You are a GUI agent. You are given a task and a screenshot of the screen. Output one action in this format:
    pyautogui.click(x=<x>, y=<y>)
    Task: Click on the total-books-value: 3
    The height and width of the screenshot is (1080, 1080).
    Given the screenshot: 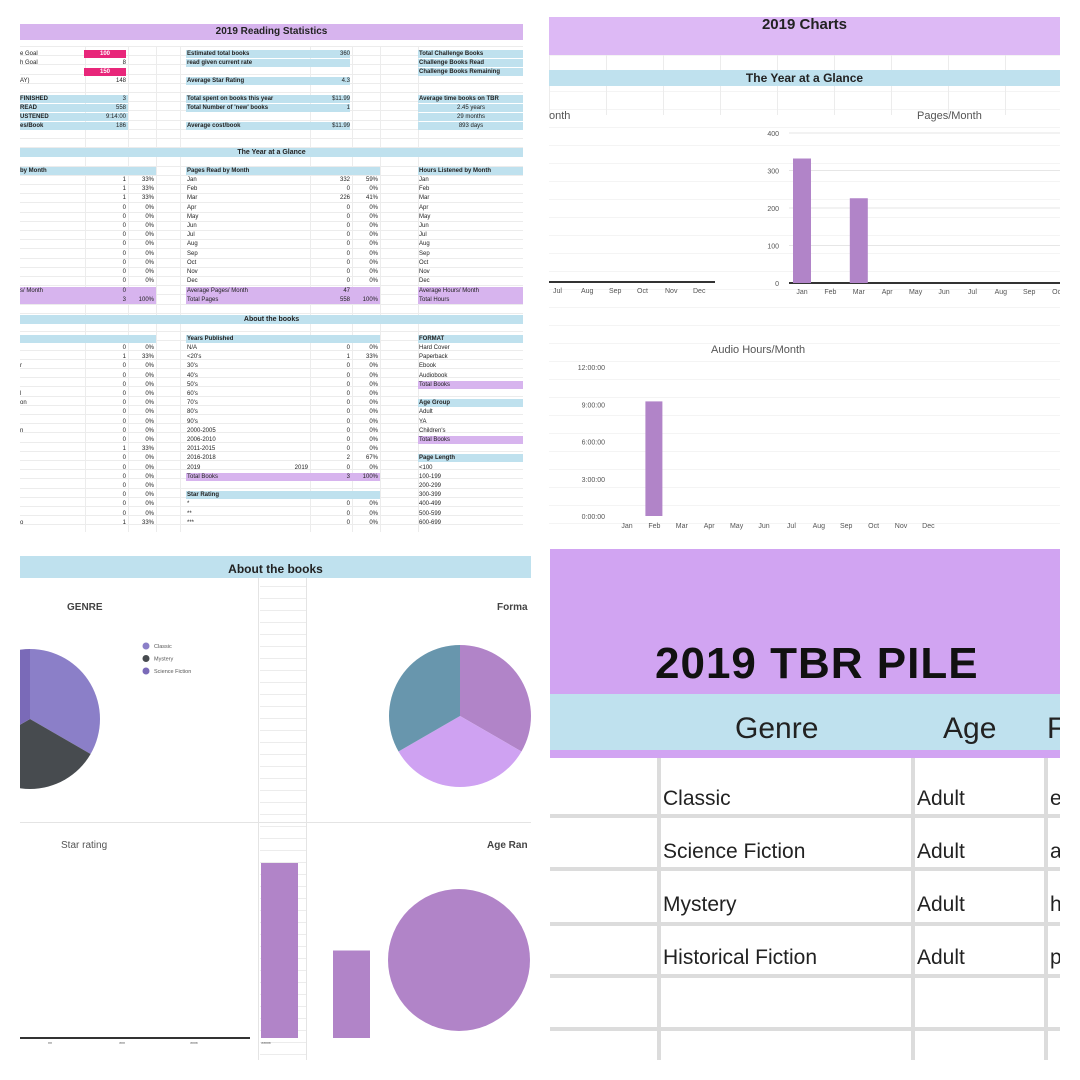 What is the action you would take?
    pyautogui.click(x=124, y=300)
    